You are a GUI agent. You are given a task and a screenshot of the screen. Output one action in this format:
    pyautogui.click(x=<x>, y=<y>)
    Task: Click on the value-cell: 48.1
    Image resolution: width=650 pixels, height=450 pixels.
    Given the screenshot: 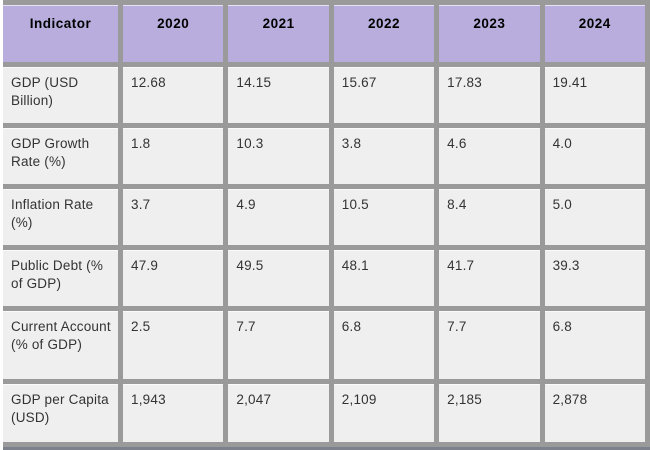 What is the action you would take?
    pyautogui.click(x=384, y=278)
    